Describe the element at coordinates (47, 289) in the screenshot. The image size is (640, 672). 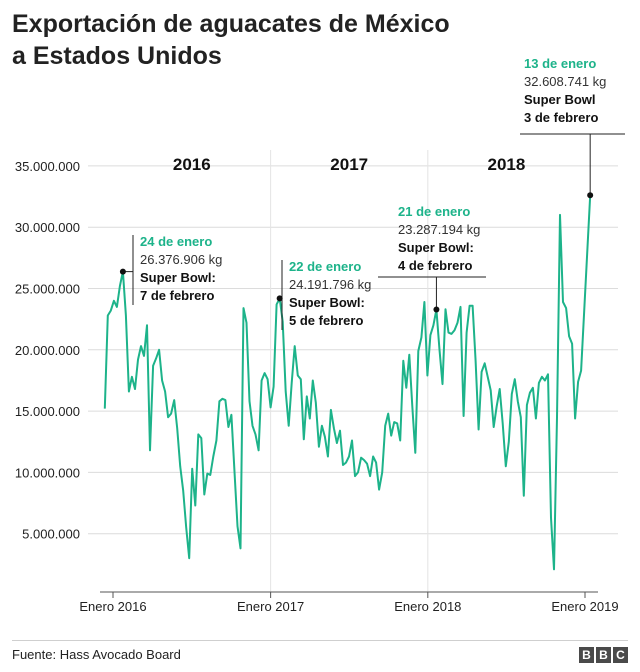
I see `y-tick-label-25000000: 25.000.000` at that location.